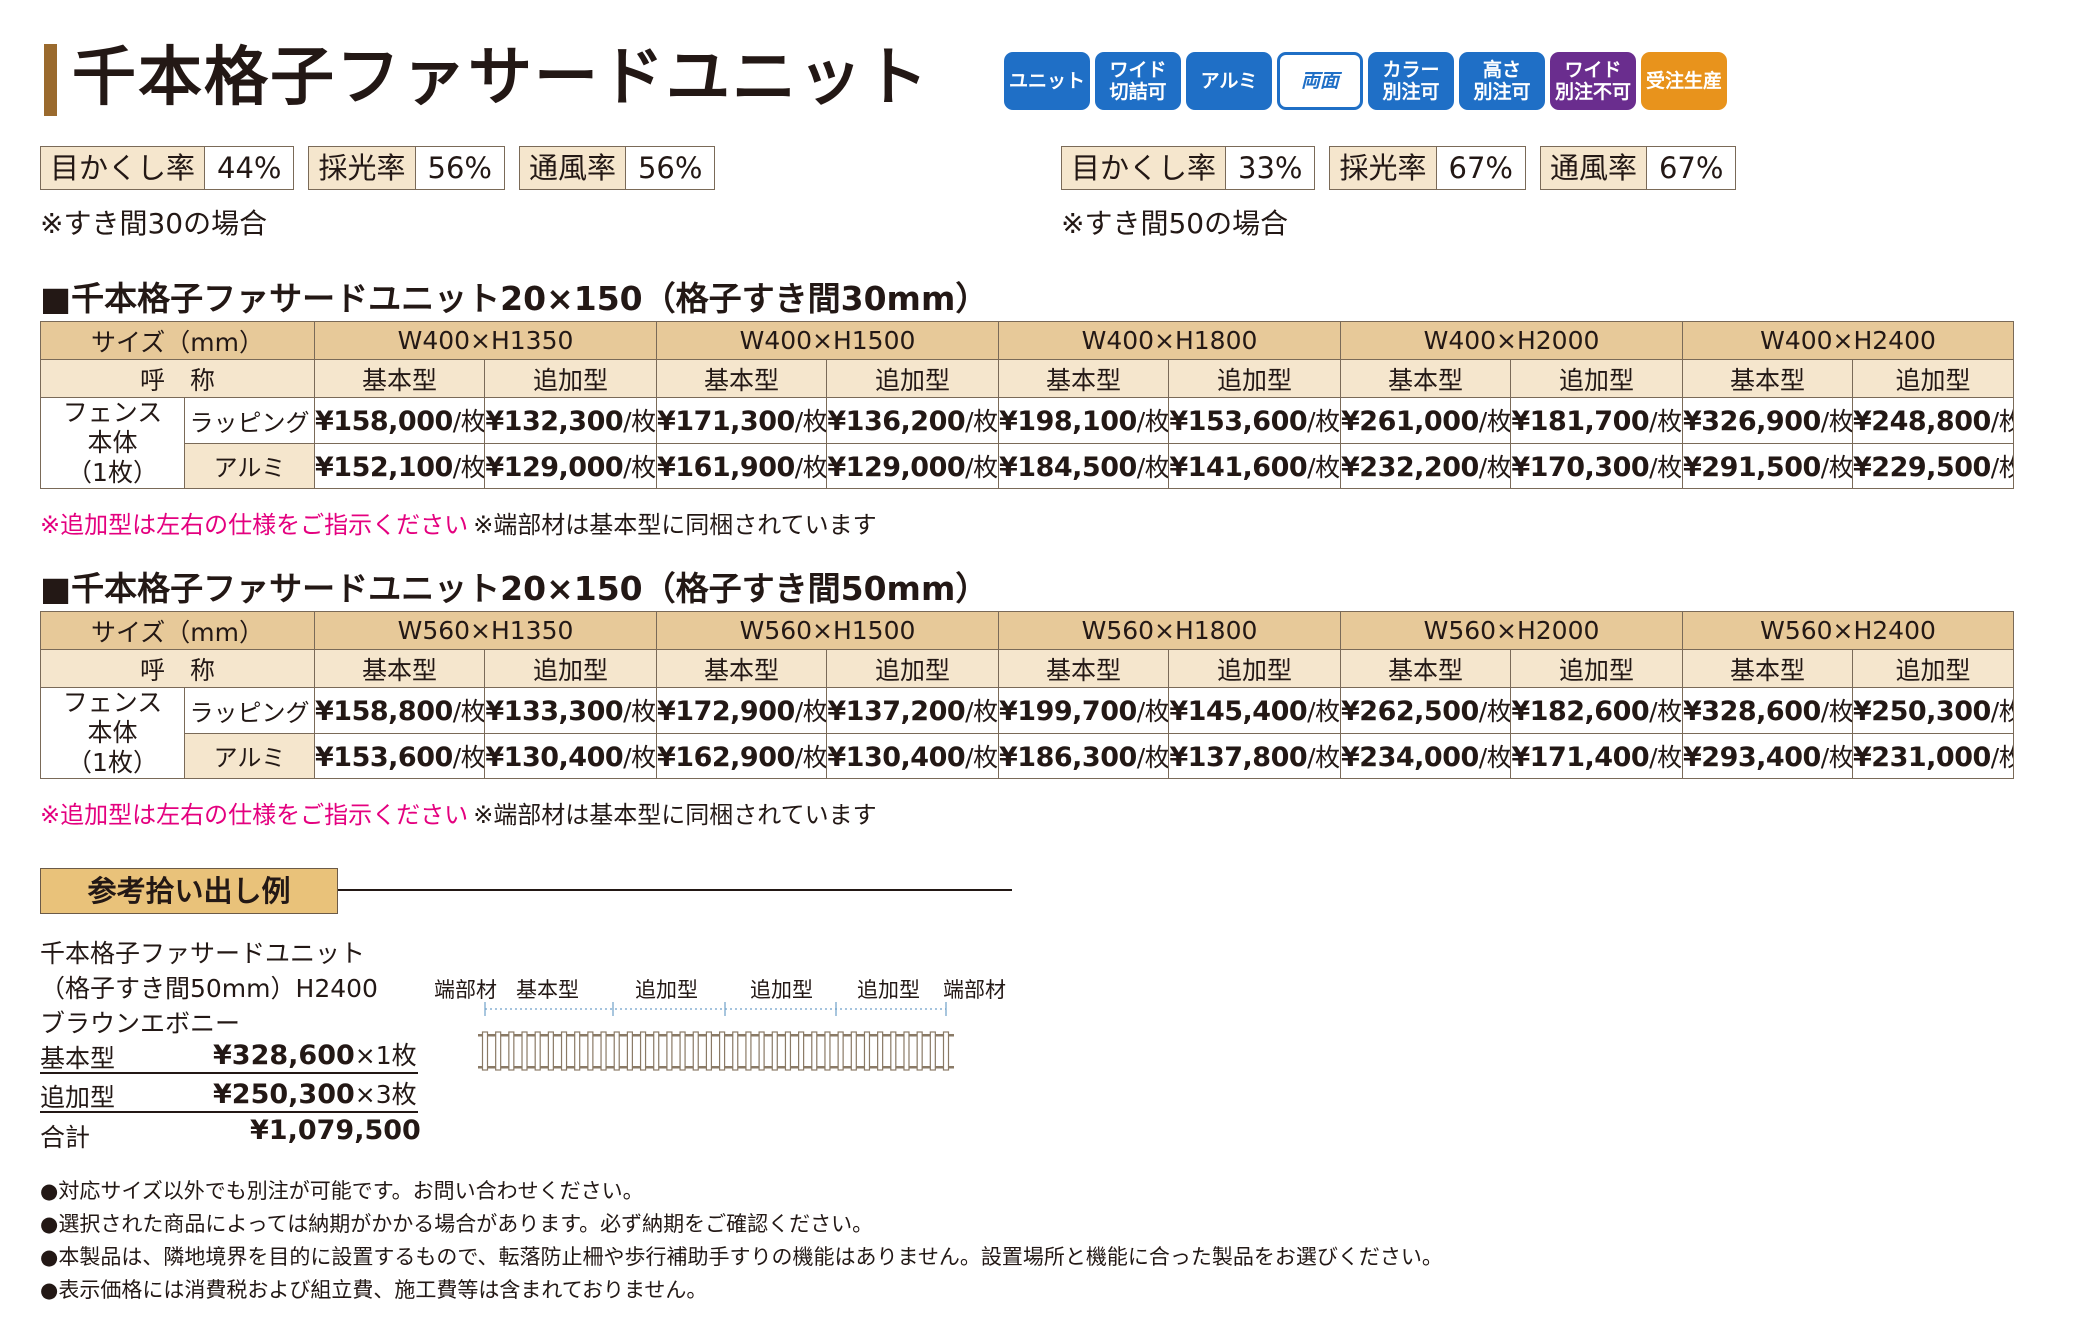 The height and width of the screenshot is (1336, 2076). What do you see at coordinates (209, 988) in the screenshot?
I see `reference-line: （格子すき間50mm）H2400` at bounding box center [209, 988].